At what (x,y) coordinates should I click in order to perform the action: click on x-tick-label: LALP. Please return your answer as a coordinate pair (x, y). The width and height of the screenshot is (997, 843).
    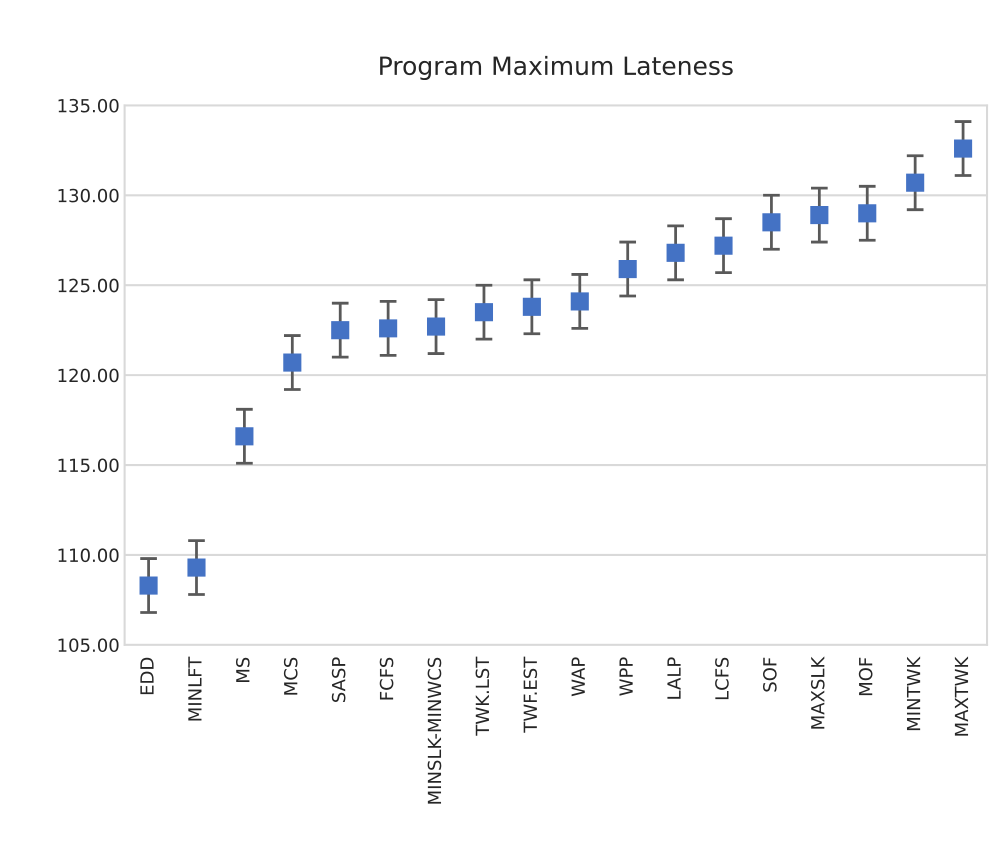
    Looking at the image, I should click on (674, 678).